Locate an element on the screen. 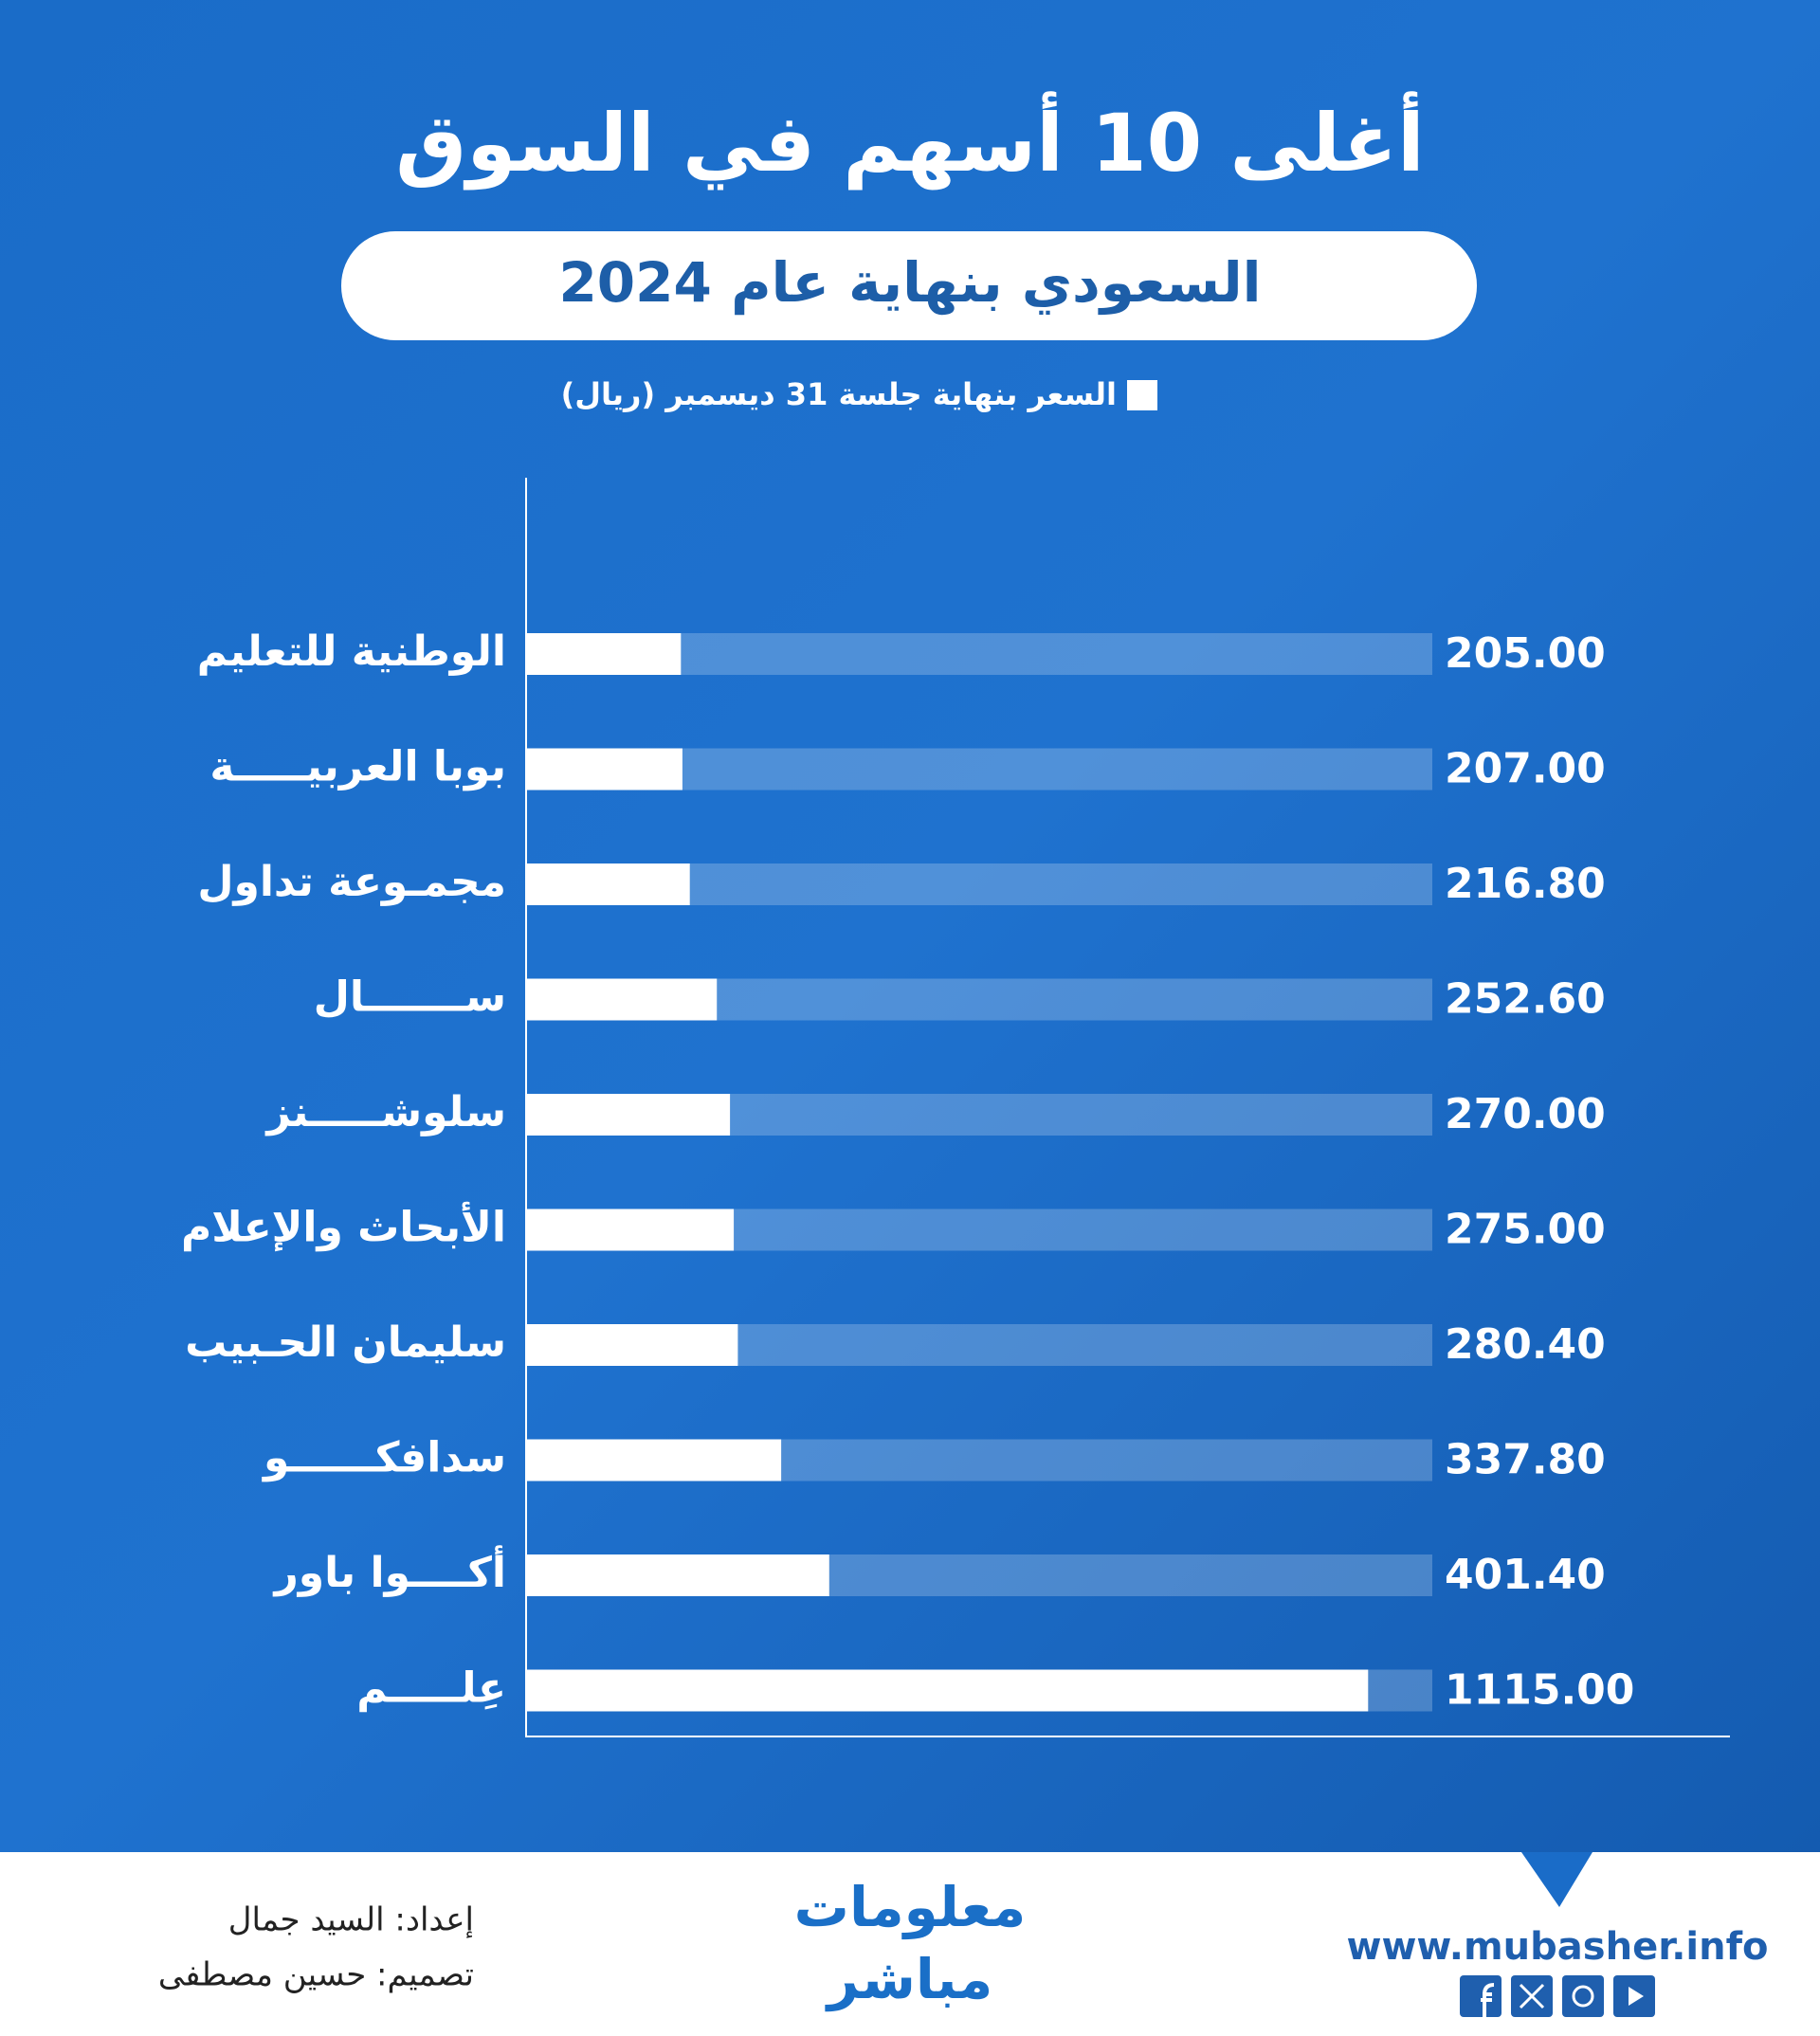  category-label: مجمـوعة تداول is located at coordinates (351, 882).